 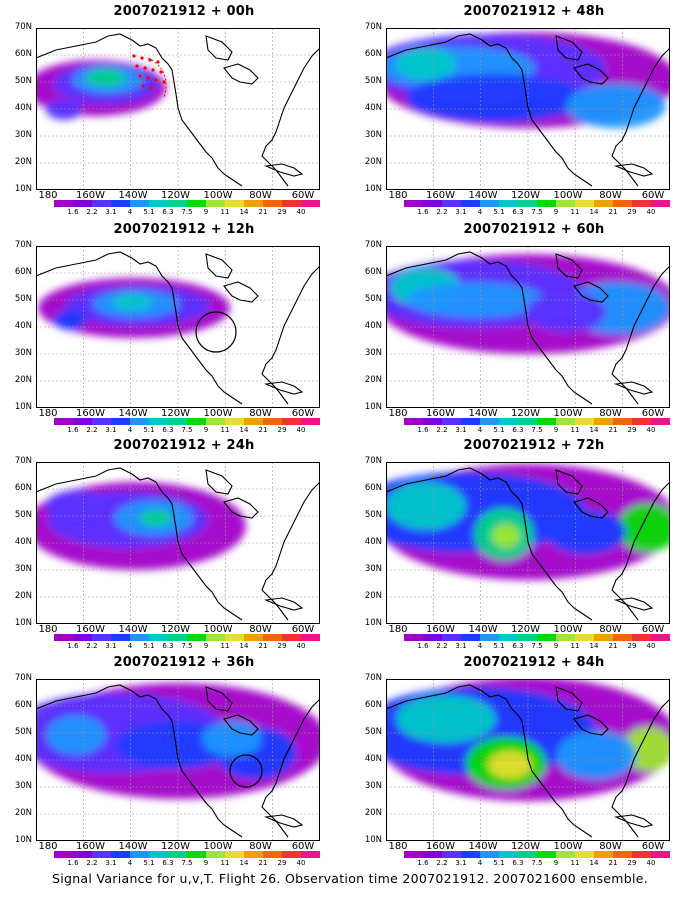 What do you see at coordinates (143, 86) in the screenshot?
I see `observation-point` at bounding box center [143, 86].